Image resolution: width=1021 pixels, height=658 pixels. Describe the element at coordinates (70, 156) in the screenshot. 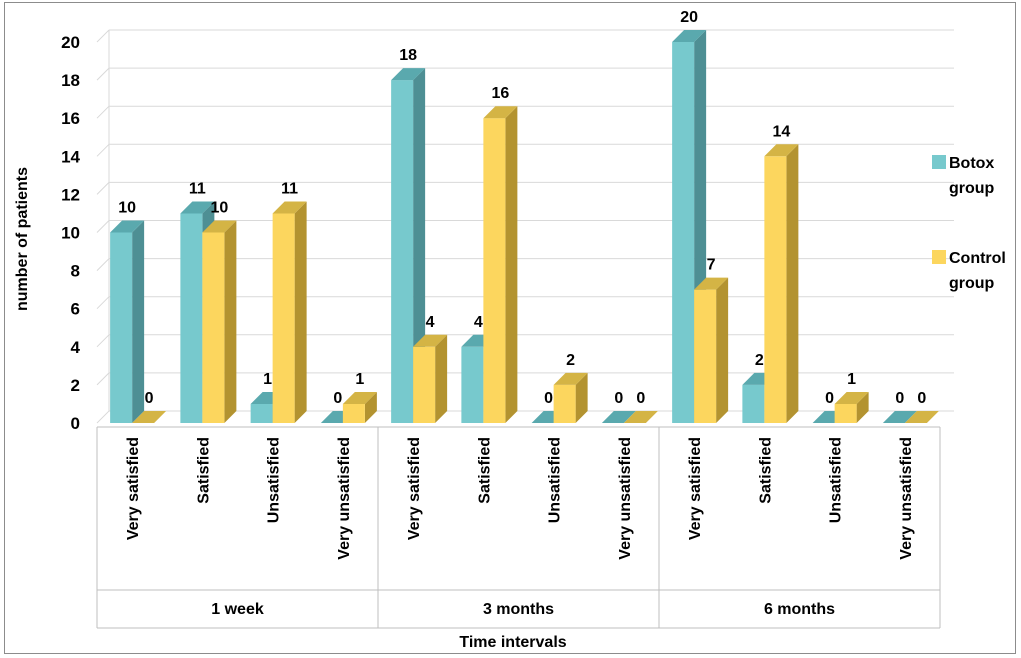

I see `y-tick-label: 14` at that location.